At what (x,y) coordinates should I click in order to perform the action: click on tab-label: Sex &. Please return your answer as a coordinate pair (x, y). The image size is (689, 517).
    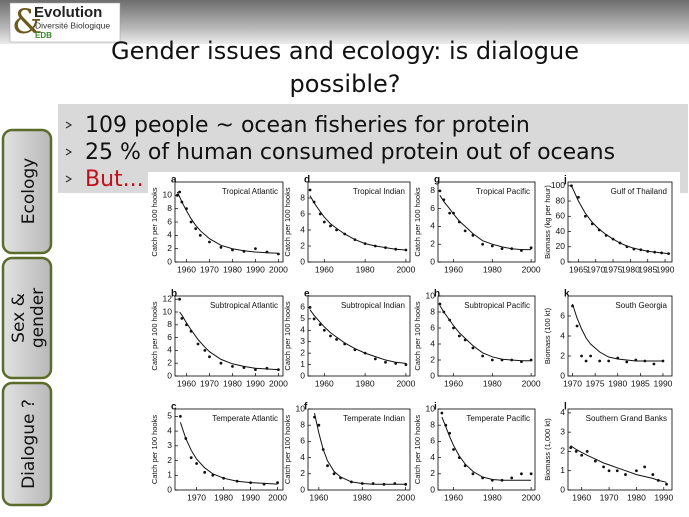
    Looking at the image, I should click on (19, 318).